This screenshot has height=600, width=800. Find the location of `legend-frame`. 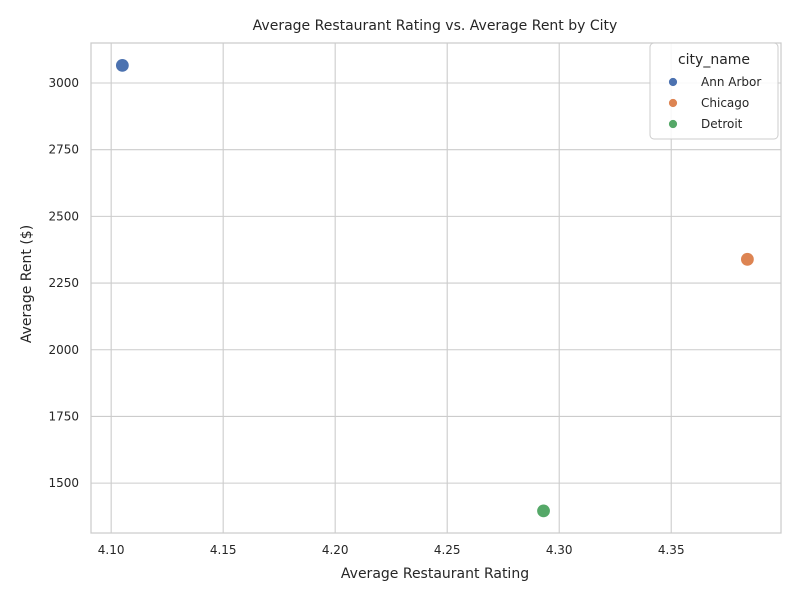

legend-frame is located at coordinates (714, 91).